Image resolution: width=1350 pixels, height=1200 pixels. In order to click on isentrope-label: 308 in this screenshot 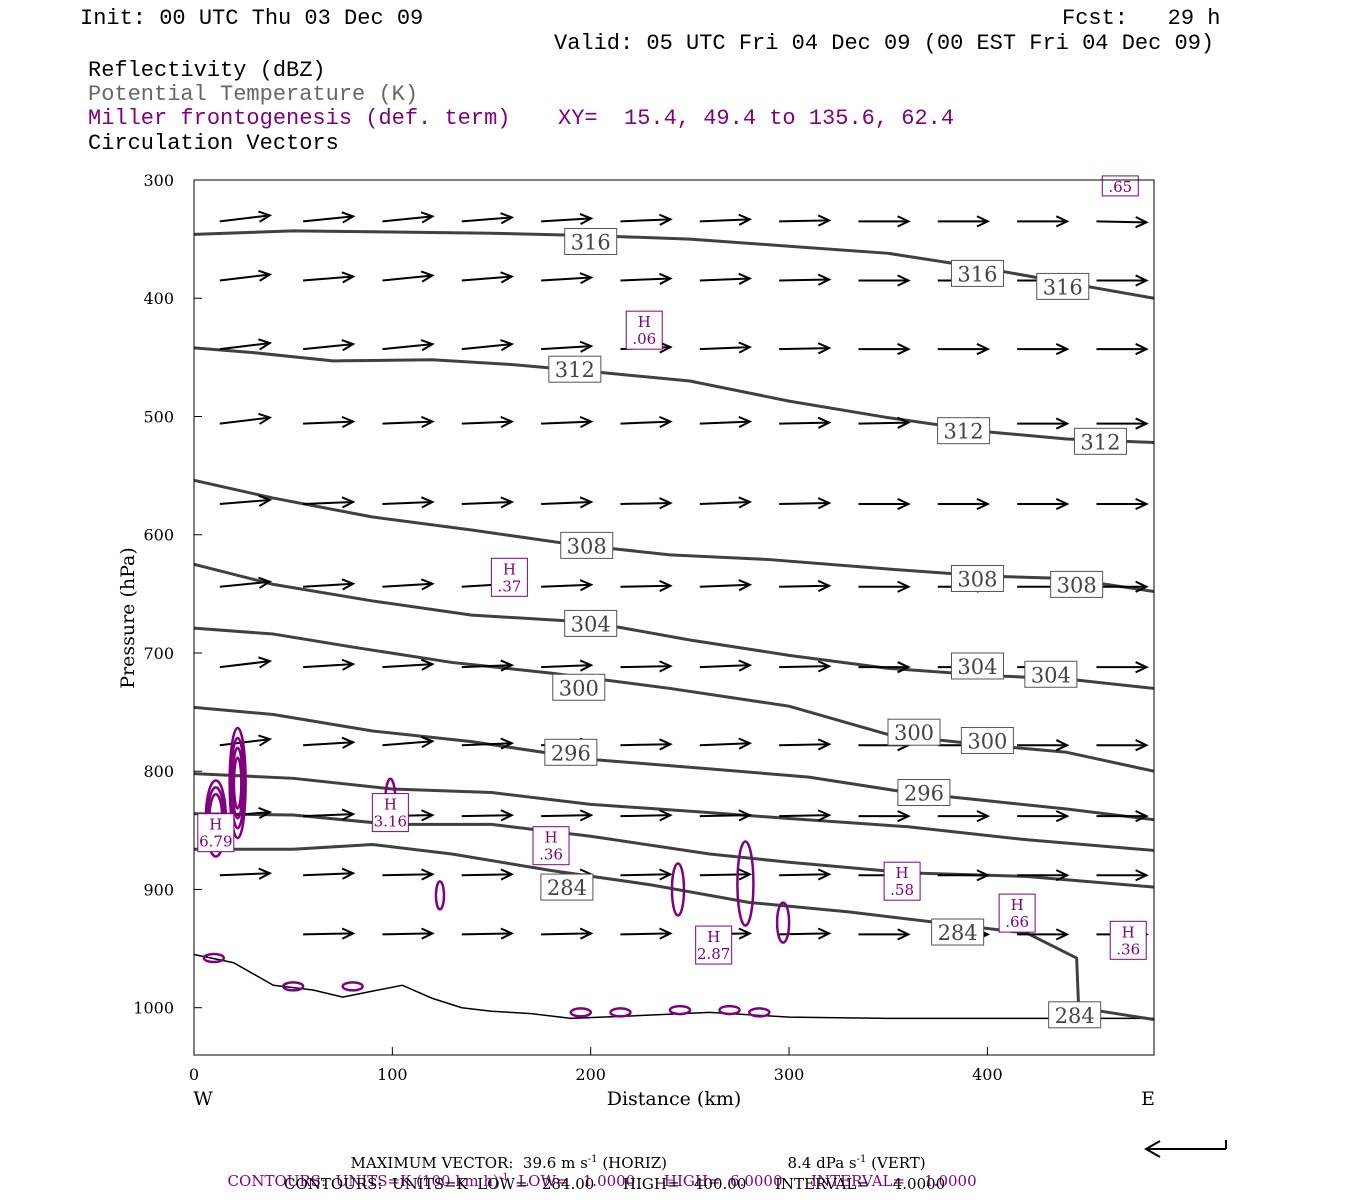, I will do `click(977, 579)`.